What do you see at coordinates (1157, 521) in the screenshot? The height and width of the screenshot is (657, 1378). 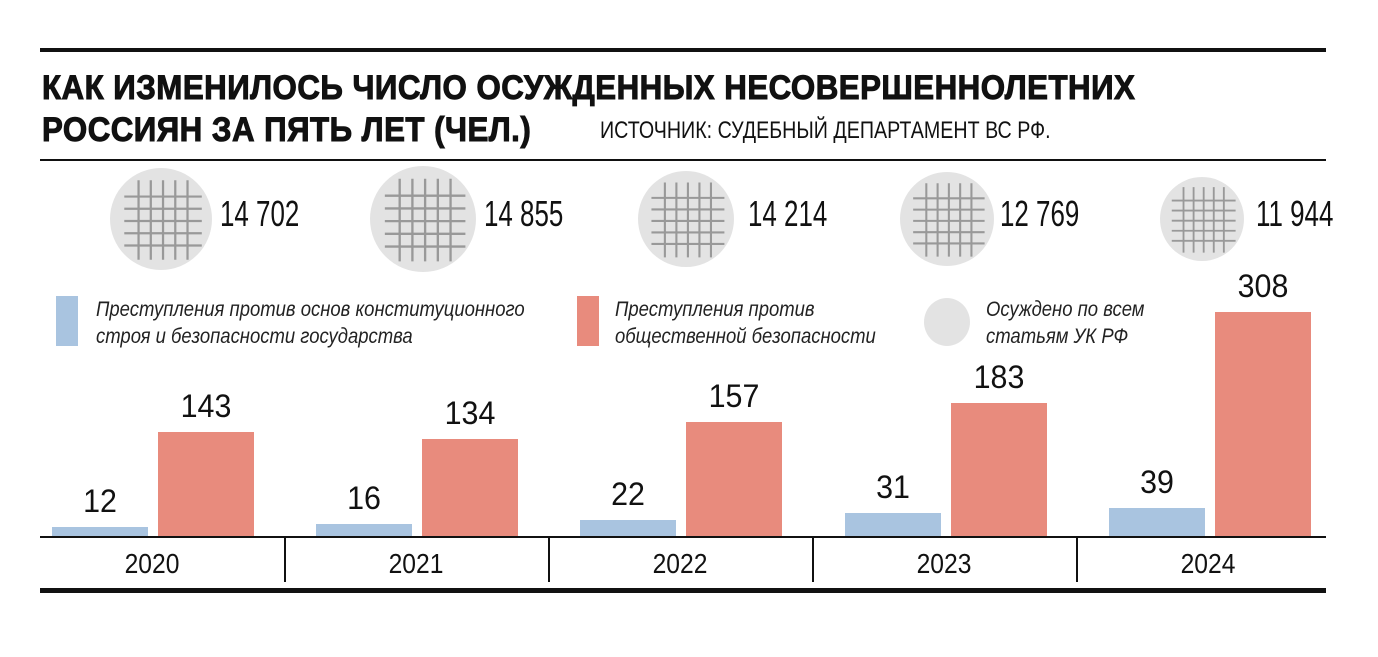 I see `bar-blue-2024` at bounding box center [1157, 521].